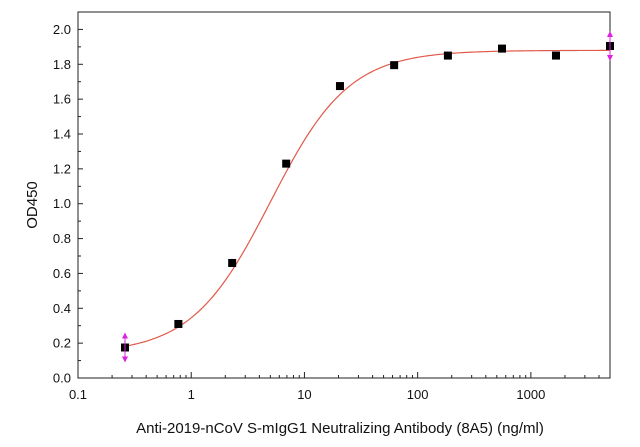 Image resolution: width=640 pixels, height=447 pixels. I want to click on y-tick-label: 0.4, so click(62, 308).